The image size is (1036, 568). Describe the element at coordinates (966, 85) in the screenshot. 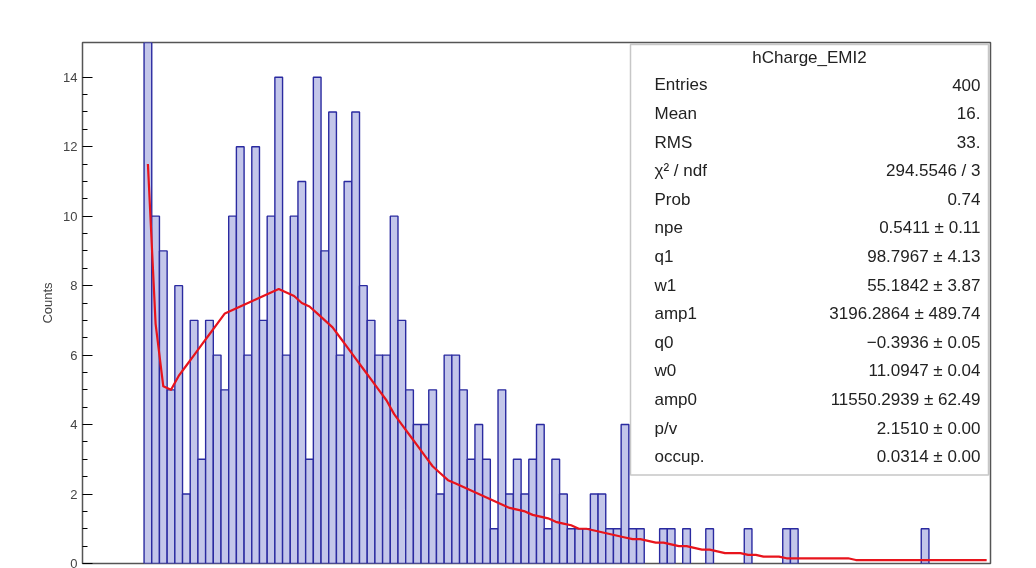

I see `annotation: 400` at that location.